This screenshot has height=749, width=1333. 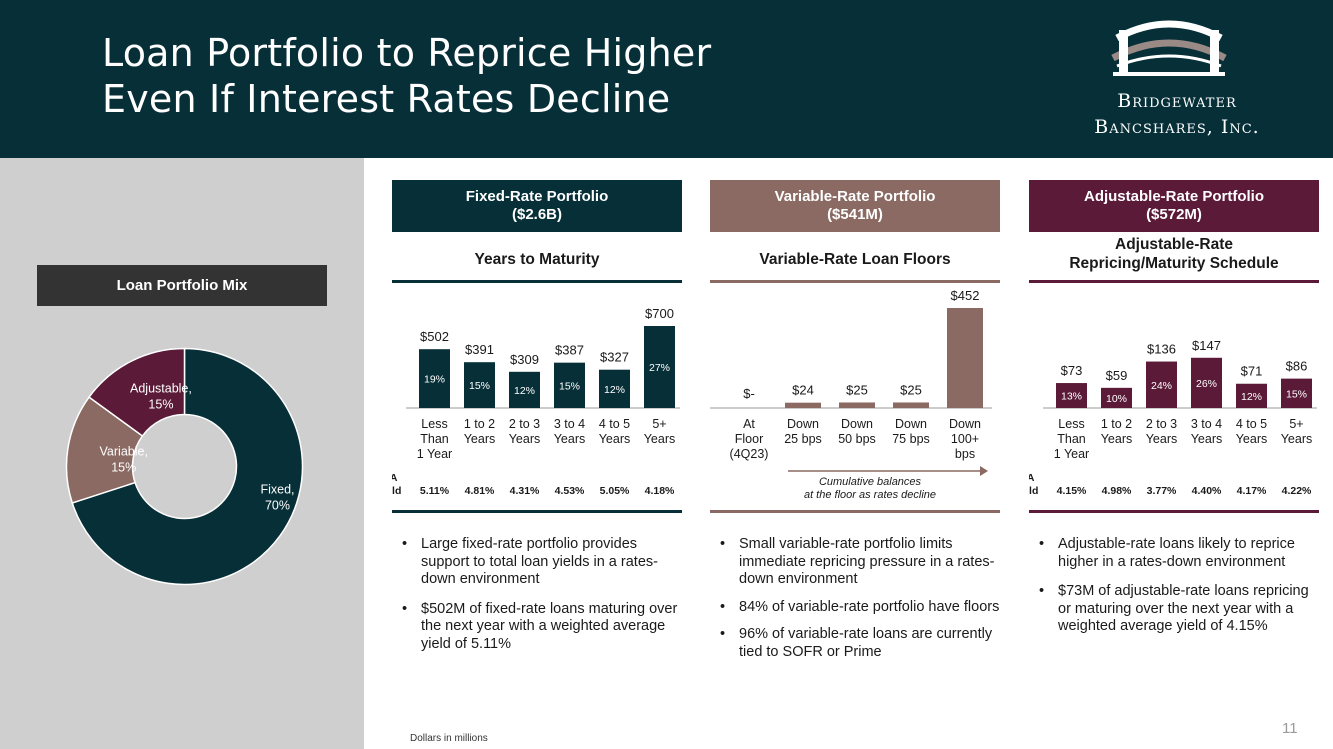 I want to click on yield-value: 3.77%, so click(x=1162, y=491).